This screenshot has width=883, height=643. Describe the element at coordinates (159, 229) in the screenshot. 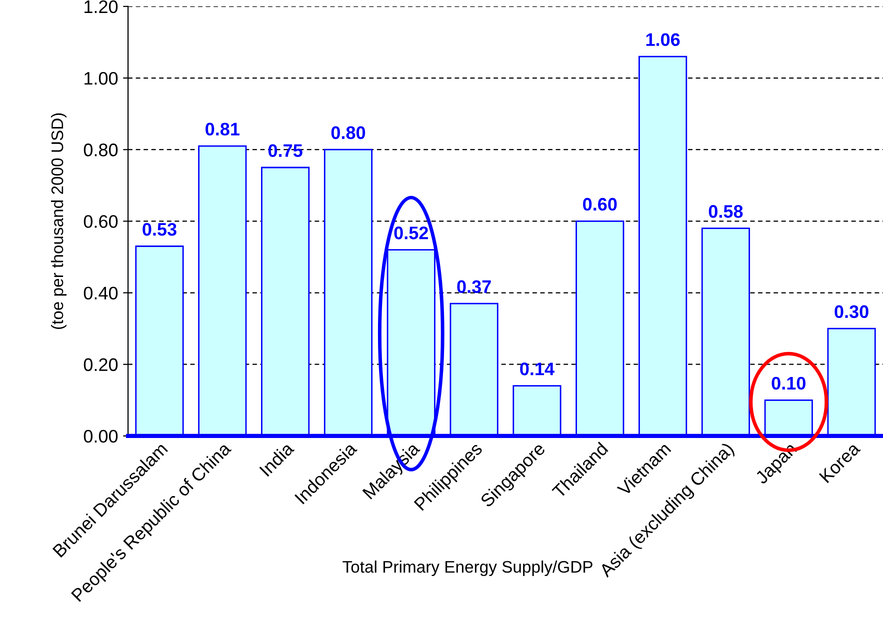

I see `data-label: 0.53` at that location.